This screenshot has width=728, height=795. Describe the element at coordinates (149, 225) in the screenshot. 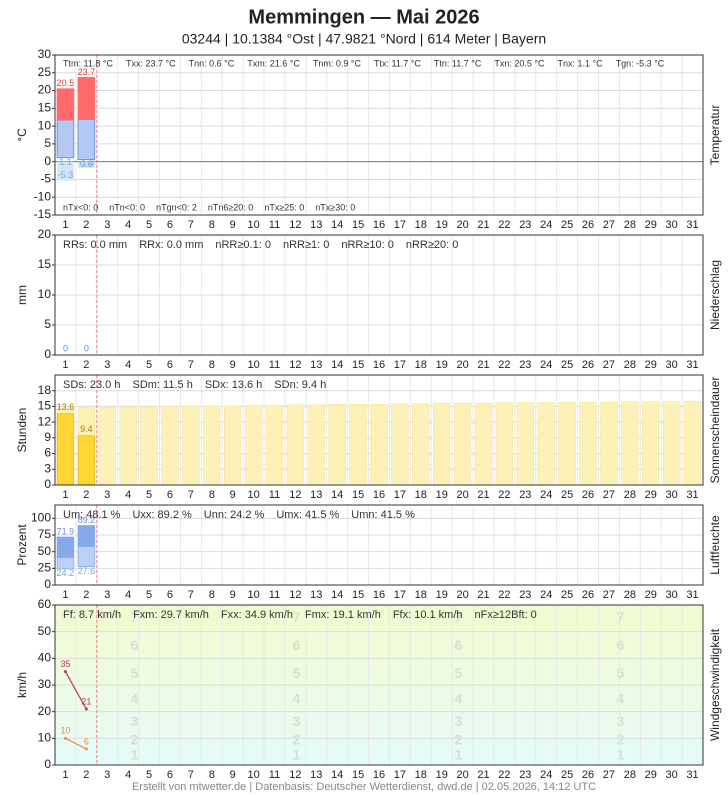

I see `x-tick-label: 5` at that location.